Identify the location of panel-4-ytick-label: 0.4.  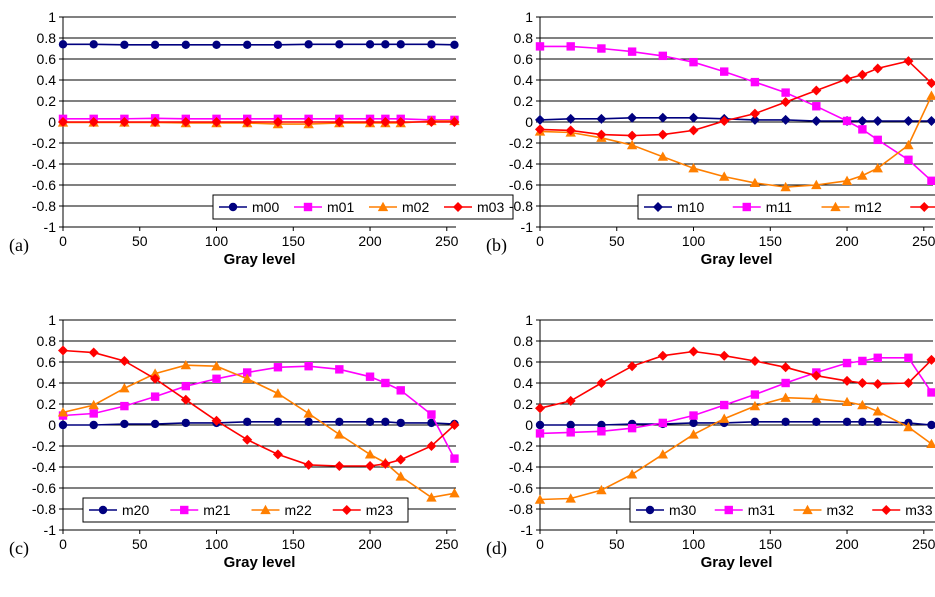
(524, 383).